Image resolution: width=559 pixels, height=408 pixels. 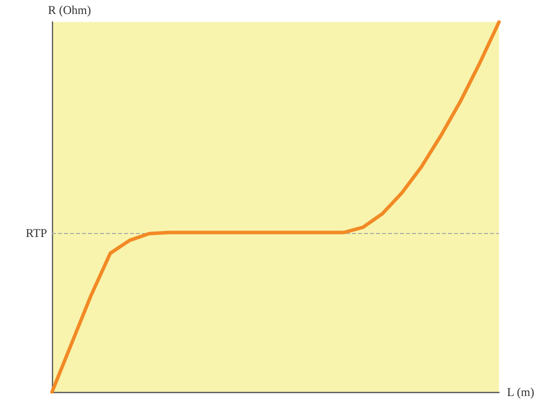 What do you see at coordinates (37, 233) in the screenshot?
I see `ref-line-label: RTP` at bounding box center [37, 233].